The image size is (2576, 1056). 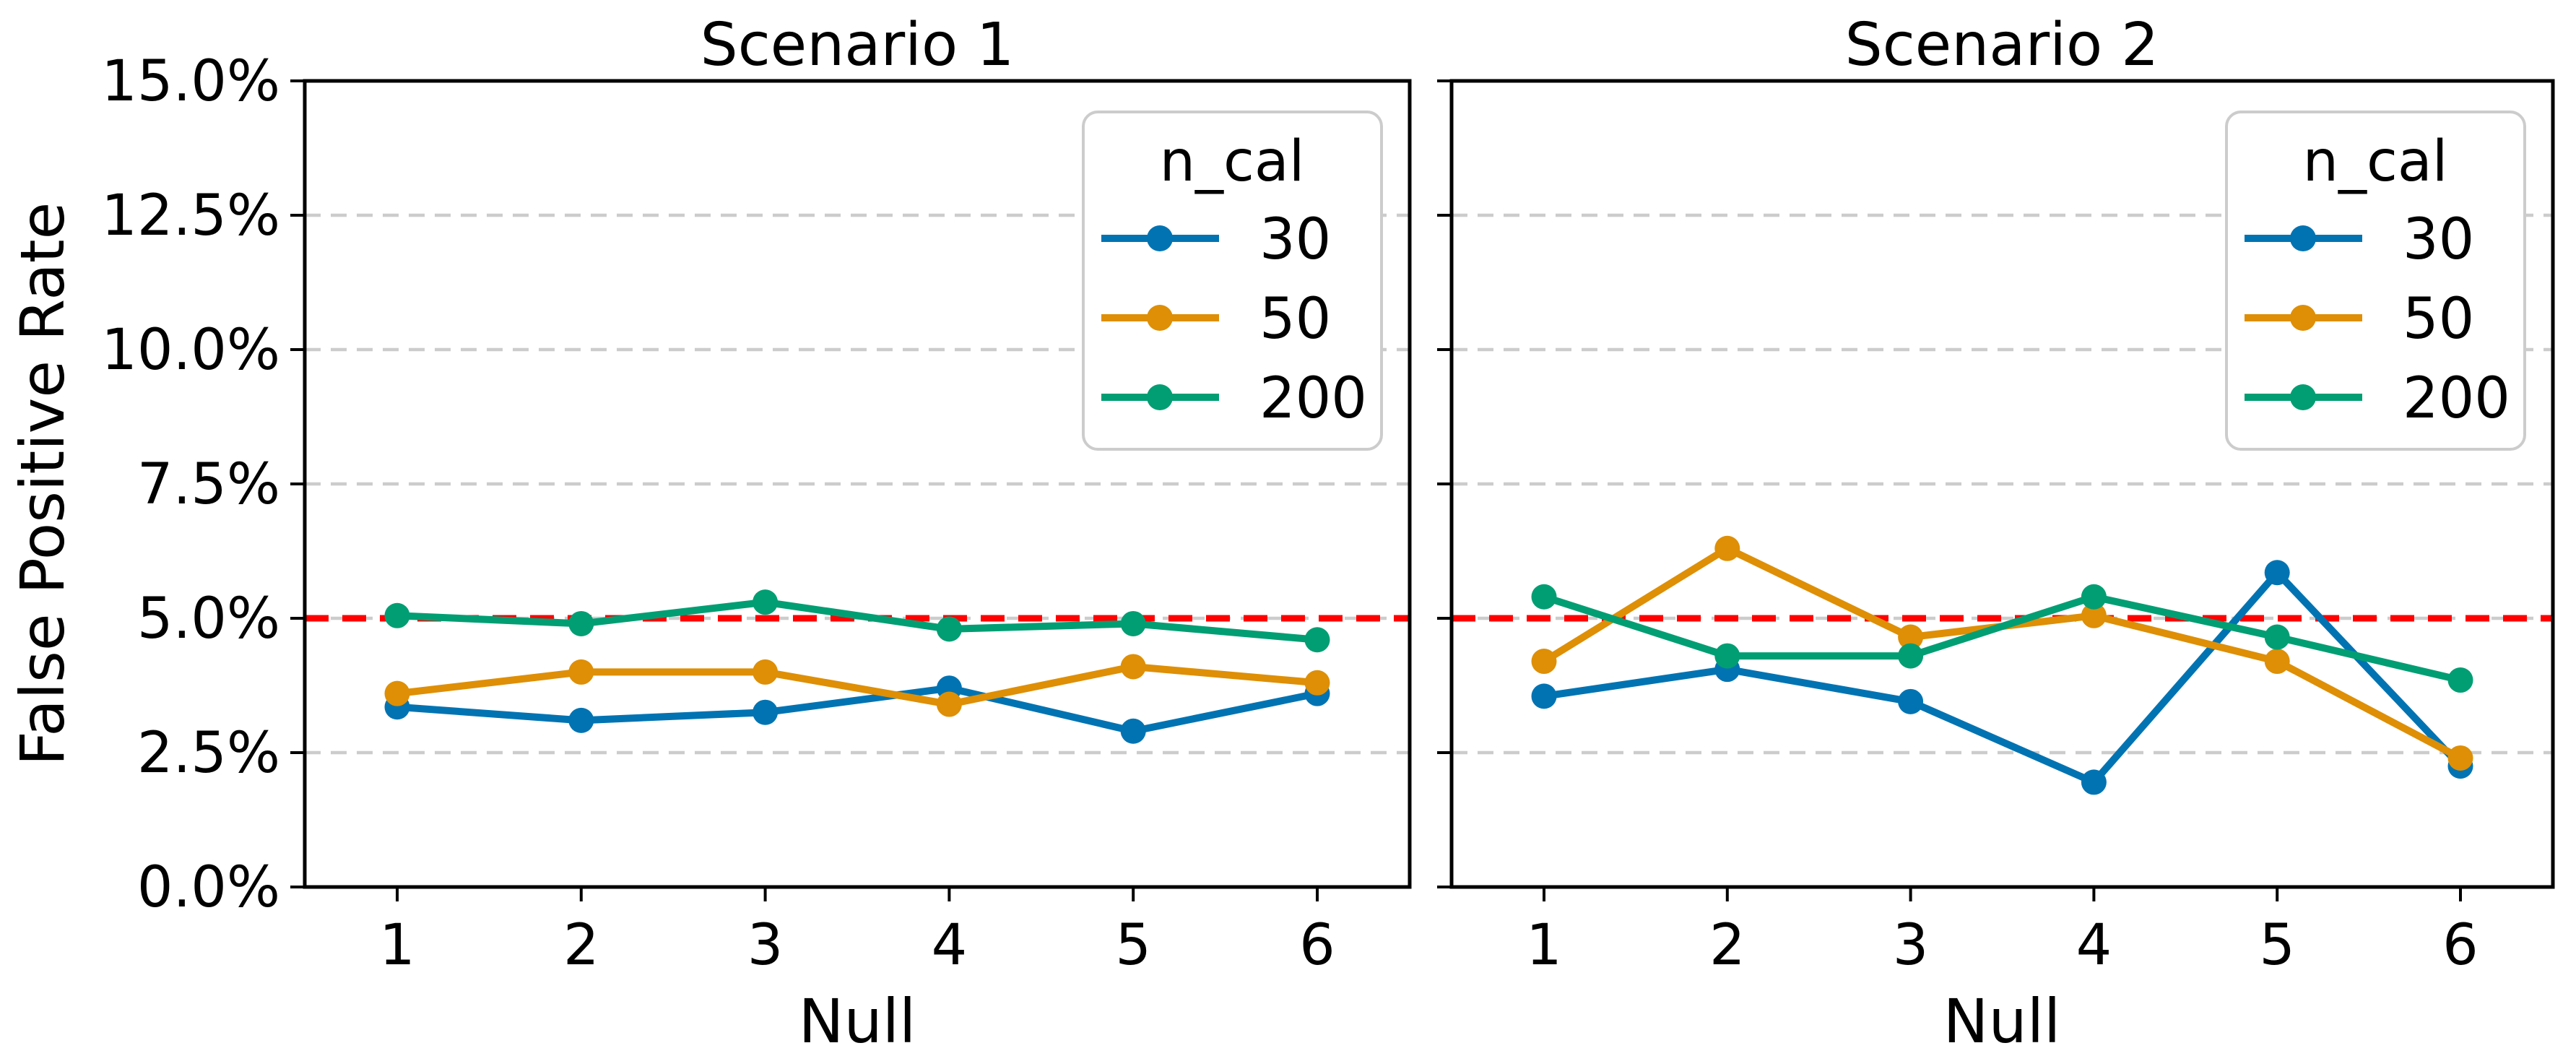 I want to click on y-tick-label: 10.0%, so click(x=190, y=350).